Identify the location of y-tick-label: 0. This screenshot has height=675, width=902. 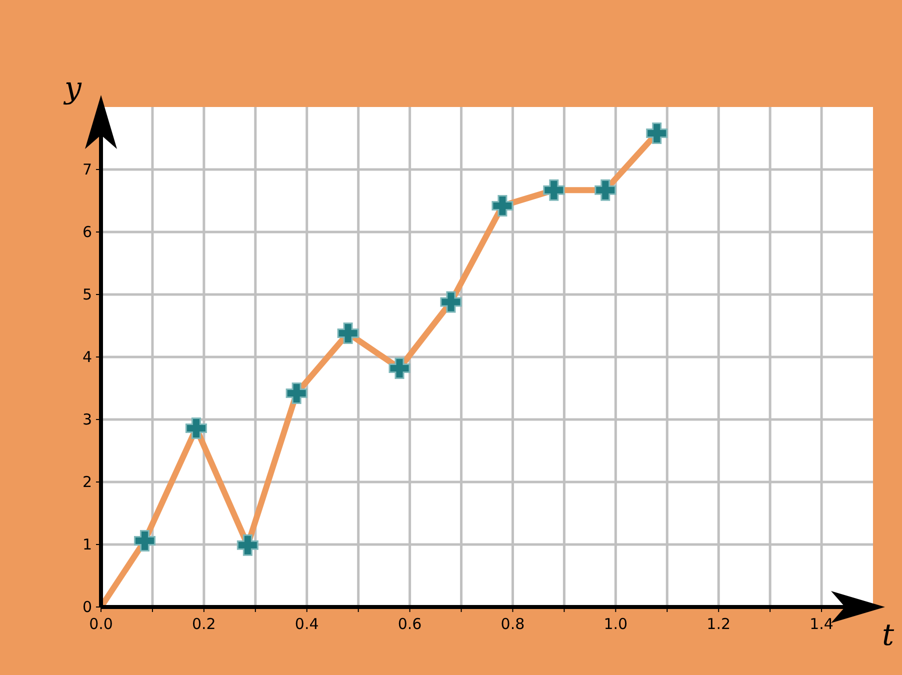
(87, 607).